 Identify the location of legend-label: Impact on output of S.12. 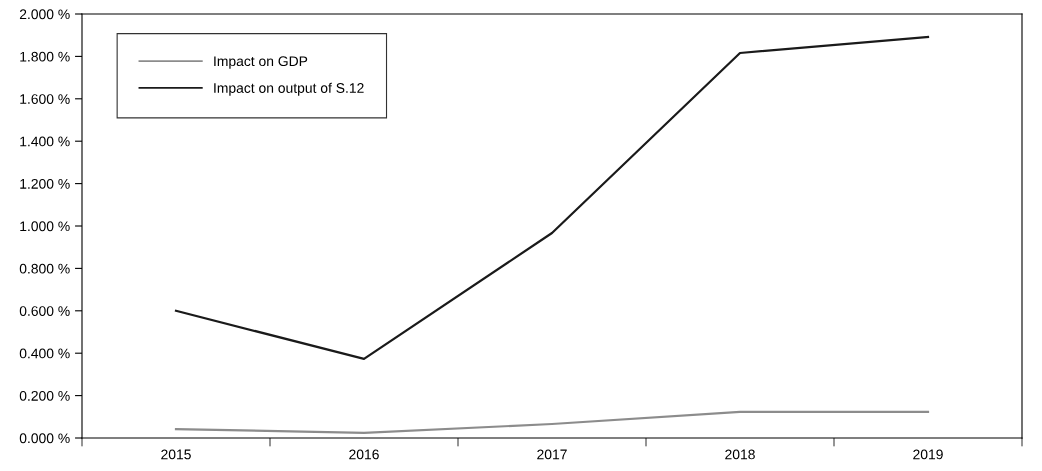
(289, 89).